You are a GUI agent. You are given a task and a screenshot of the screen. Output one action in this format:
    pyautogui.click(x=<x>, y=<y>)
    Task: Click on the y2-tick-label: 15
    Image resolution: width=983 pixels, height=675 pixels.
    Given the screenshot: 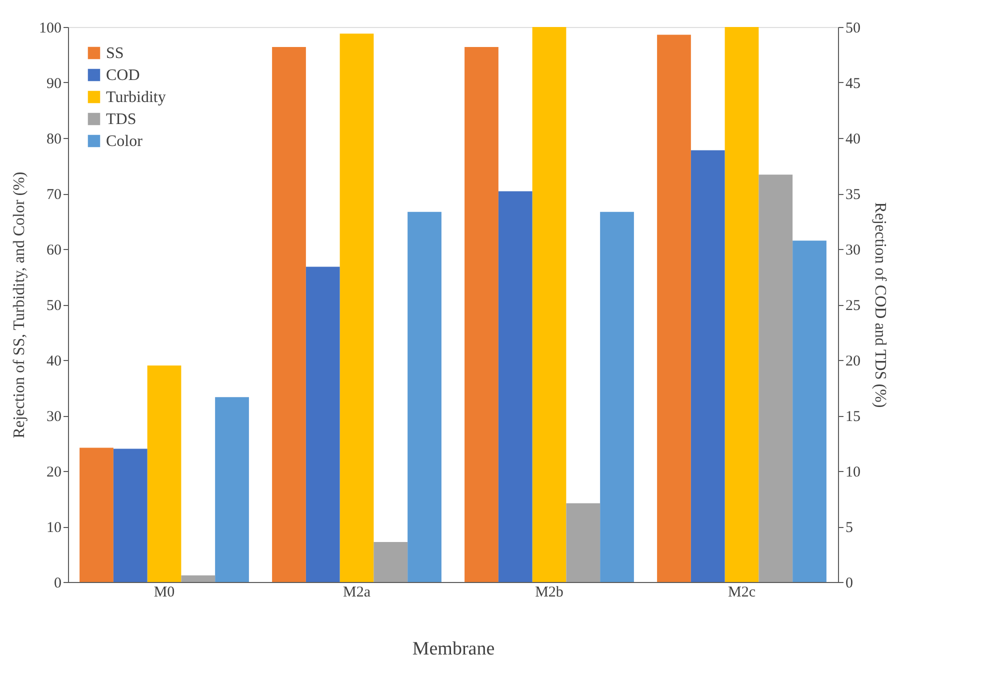 What is the action you would take?
    pyautogui.click(x=853, y=417)
    